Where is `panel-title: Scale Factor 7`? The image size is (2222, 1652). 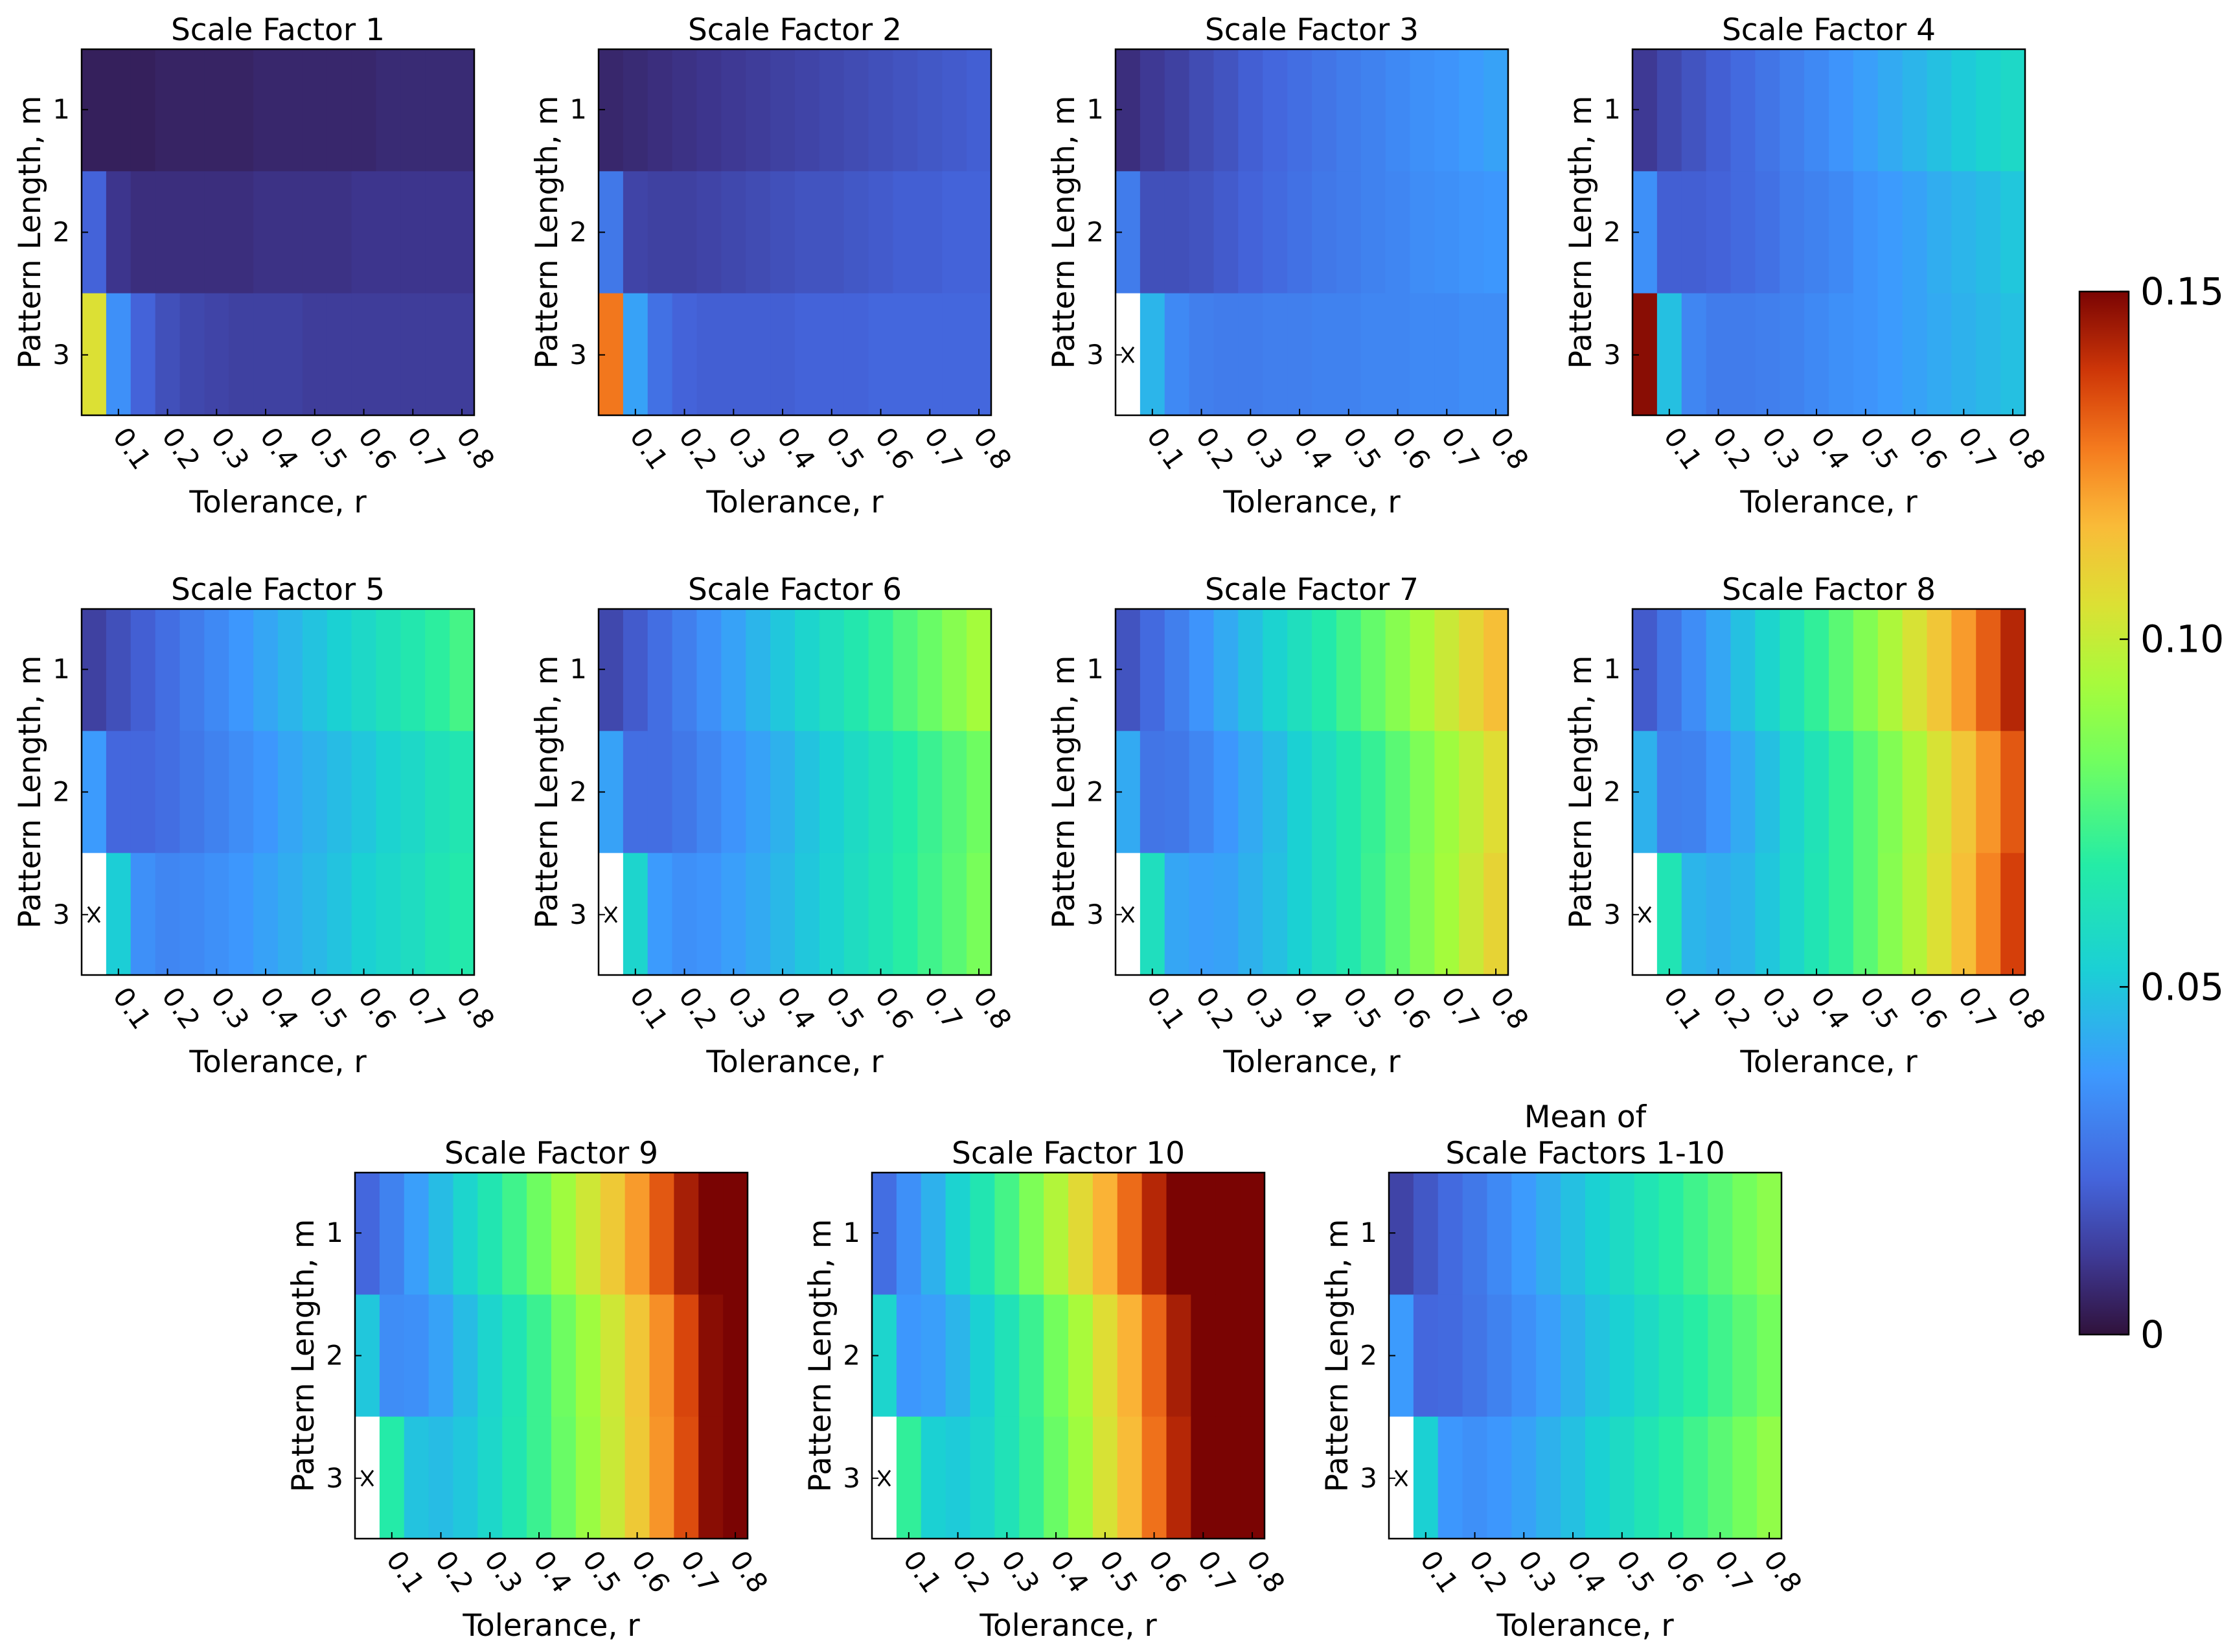
panel-title: Scale Factor 7 is located at coordinates (1312, 590).